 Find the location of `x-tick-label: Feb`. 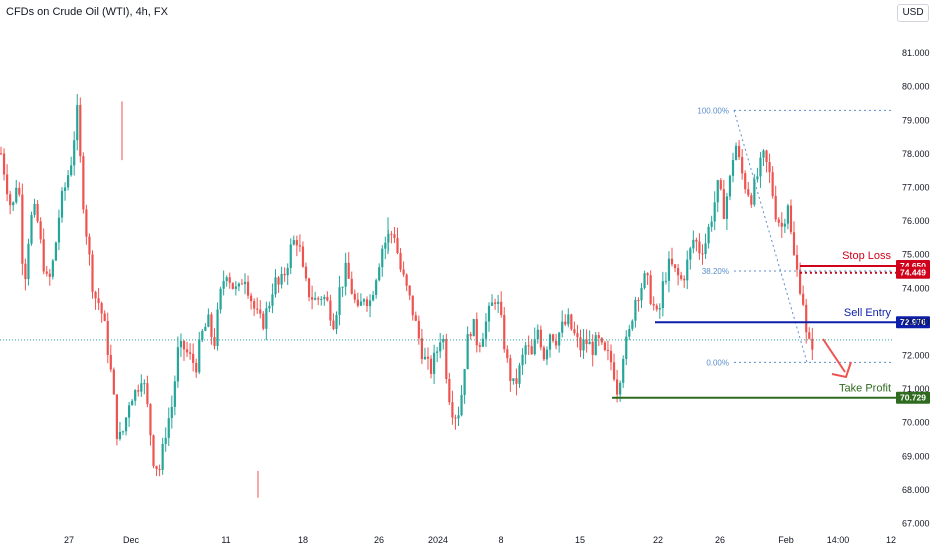

x-tick-label: Feb is located at coordinates (786, 540).